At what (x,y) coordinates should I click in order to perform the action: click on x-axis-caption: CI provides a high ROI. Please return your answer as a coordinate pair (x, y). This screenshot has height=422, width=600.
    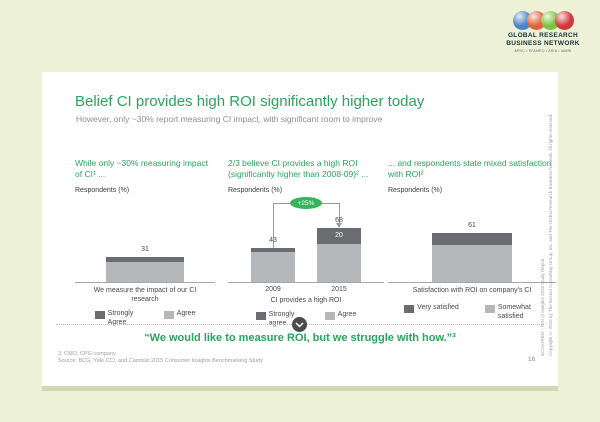
    Looking at the image, I should click on (306, 300).